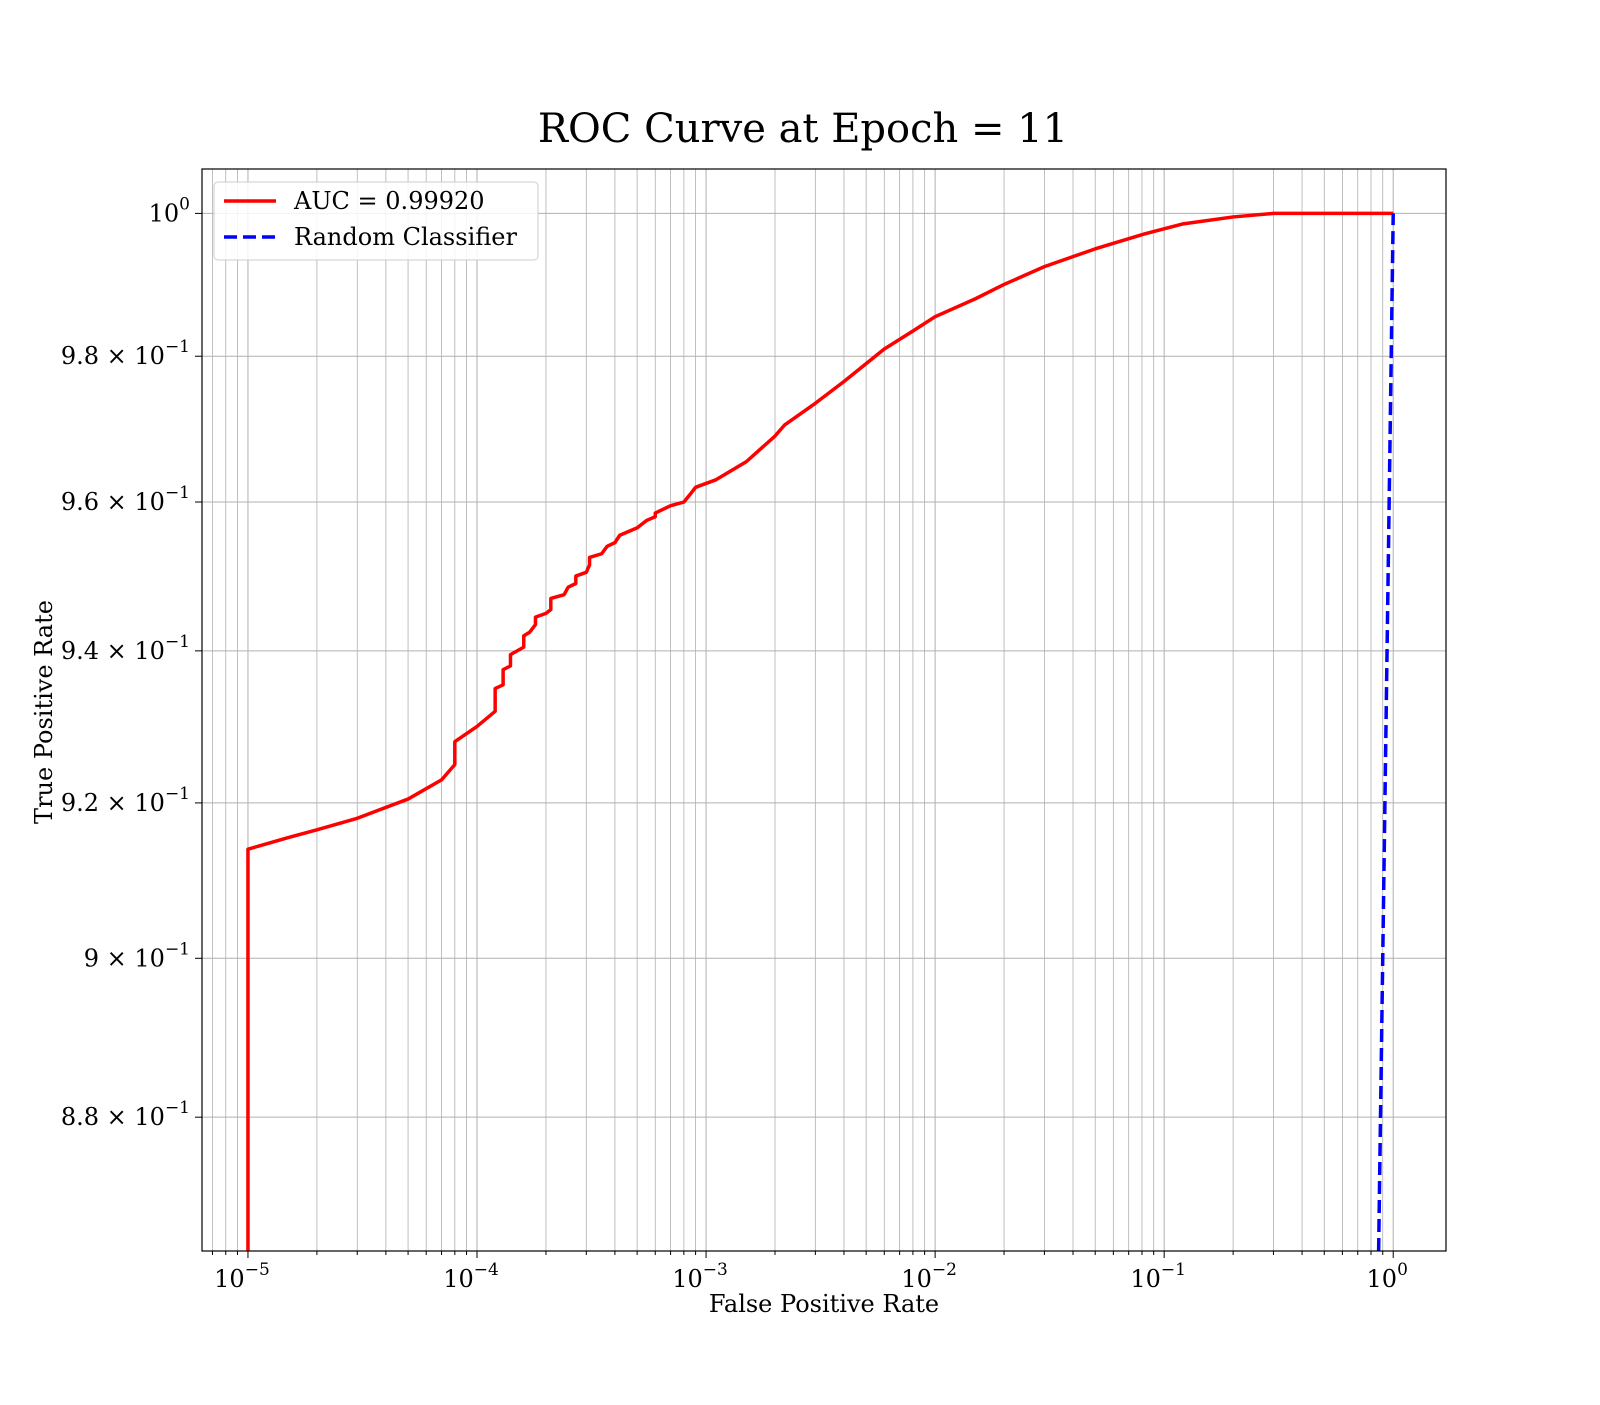 Image resolution: width=1600 pixels, height=1405 pixels. Describe the element at coordinates (1402, 1270) in the screenshot. I see `x-tick-exponent: 0` at that location.